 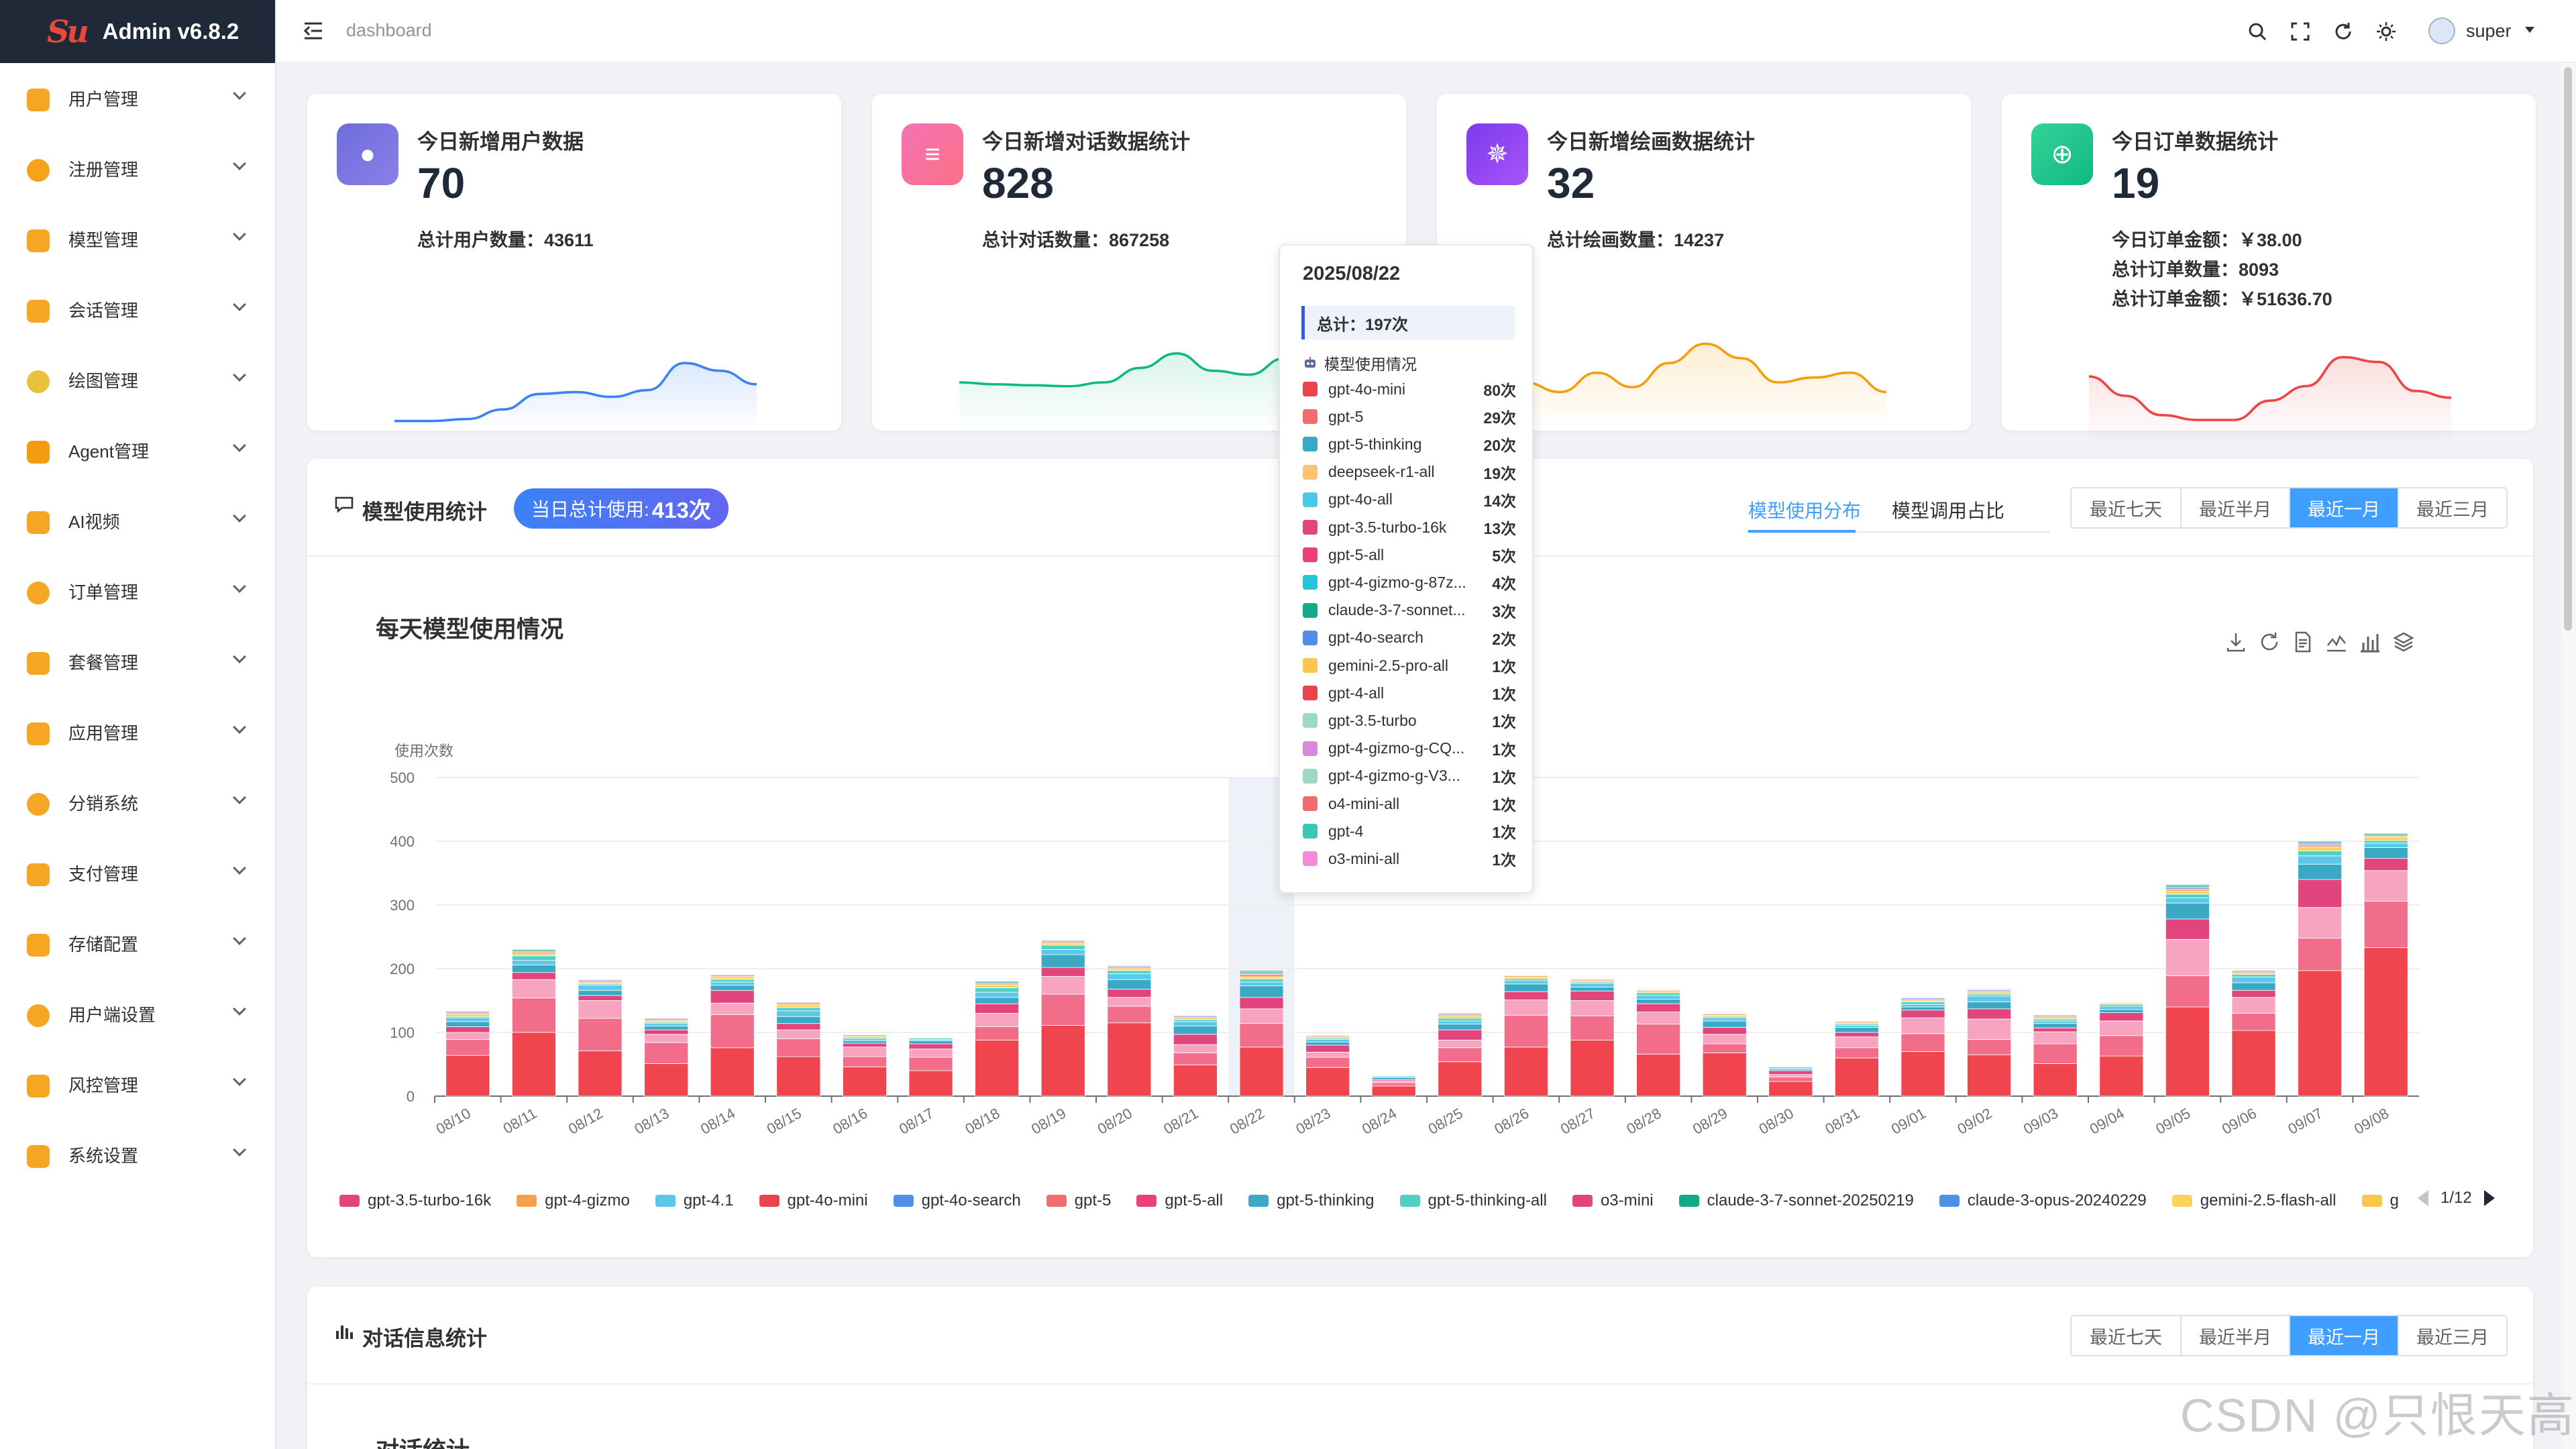 What do you see at coordinates (694, 1200) in the screenshot?
I see `legend-item: gpt-4.1` at bounding box center [694, 1200].